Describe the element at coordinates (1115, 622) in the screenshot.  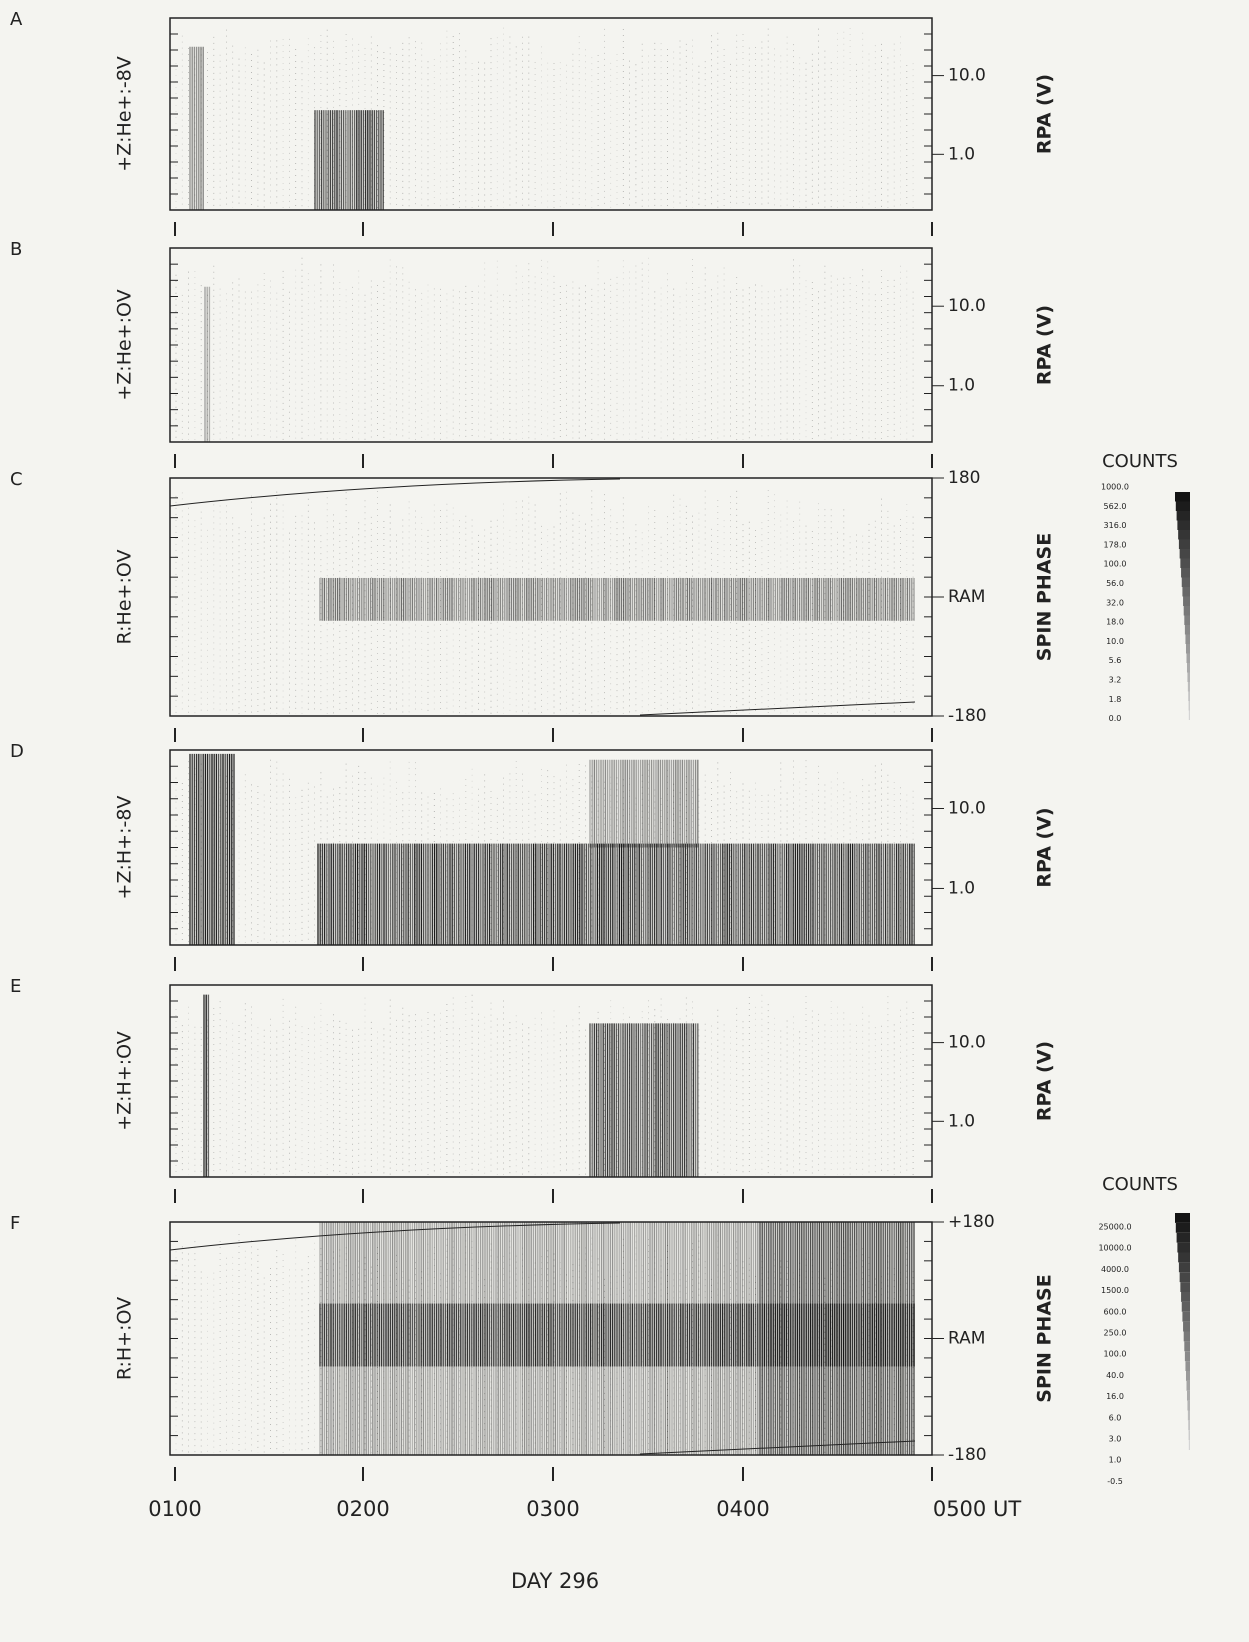
I see `colorbar-label: 18.0` at that location.